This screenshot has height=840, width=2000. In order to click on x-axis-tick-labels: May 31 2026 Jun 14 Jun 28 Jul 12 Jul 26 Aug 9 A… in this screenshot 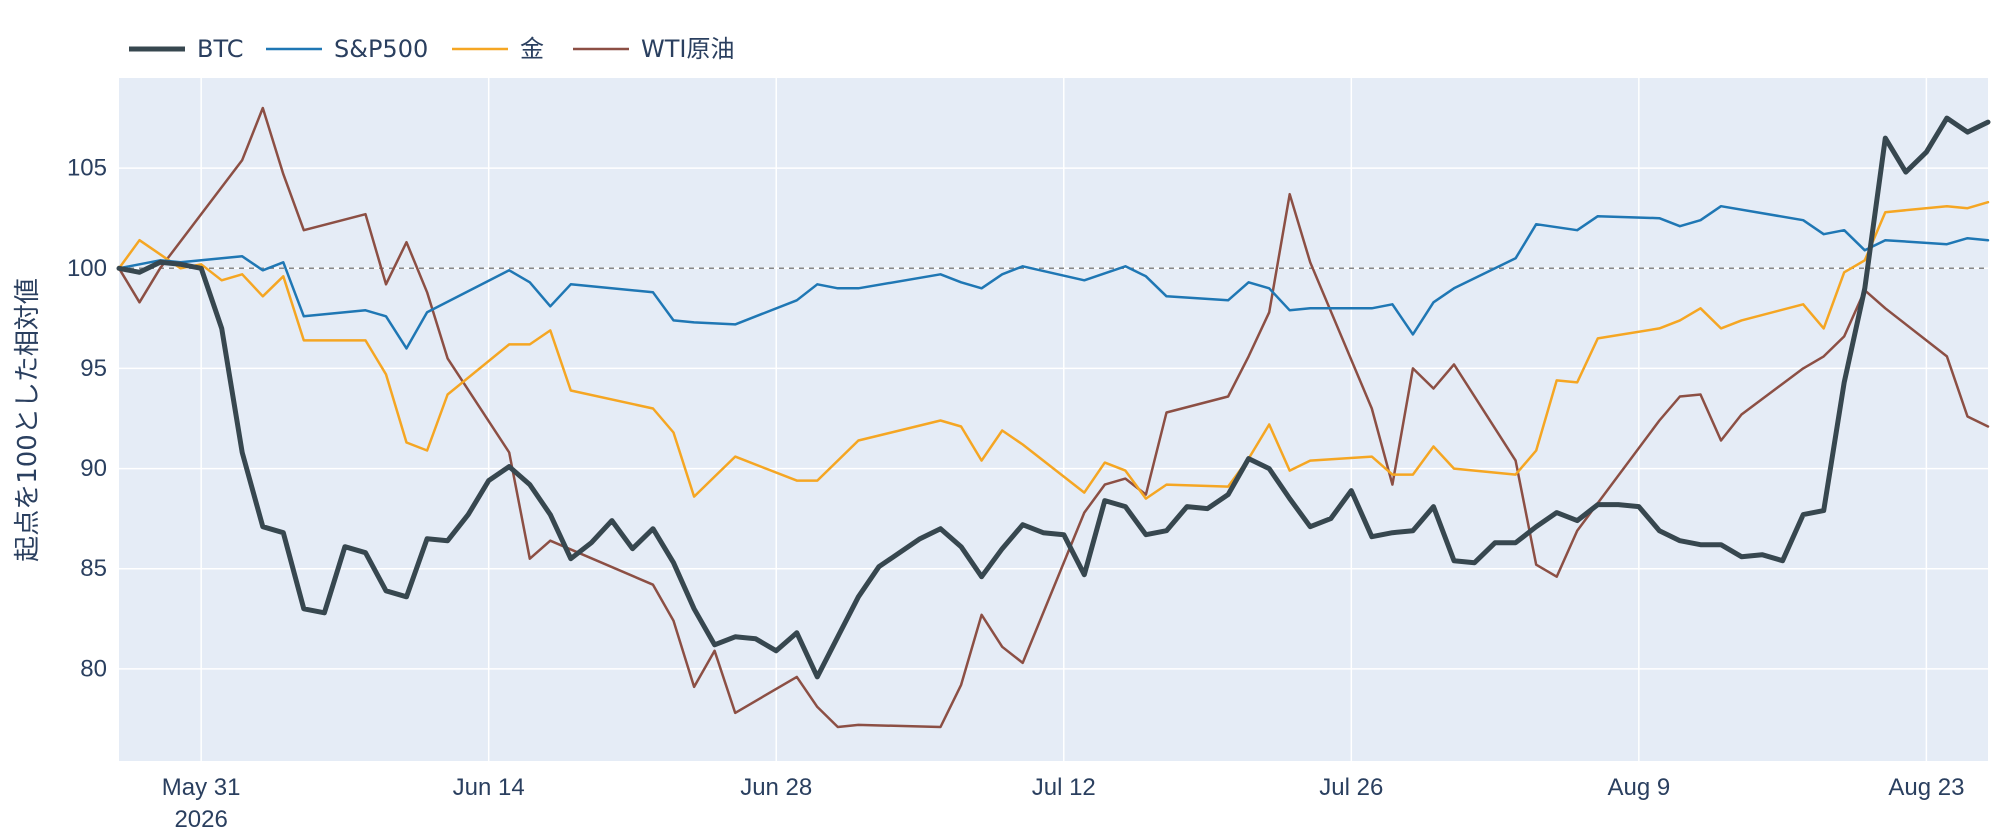, I will do `click(1063, 803)`.